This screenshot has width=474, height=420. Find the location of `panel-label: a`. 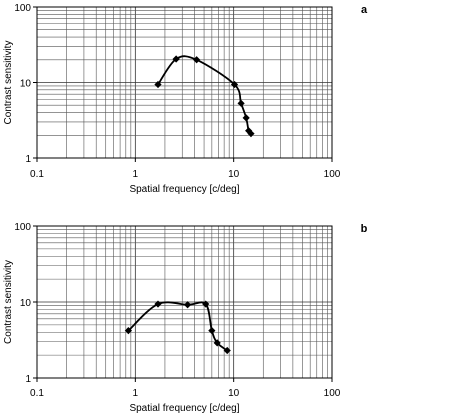

panel-label: a is located at coordinates (364, 10).